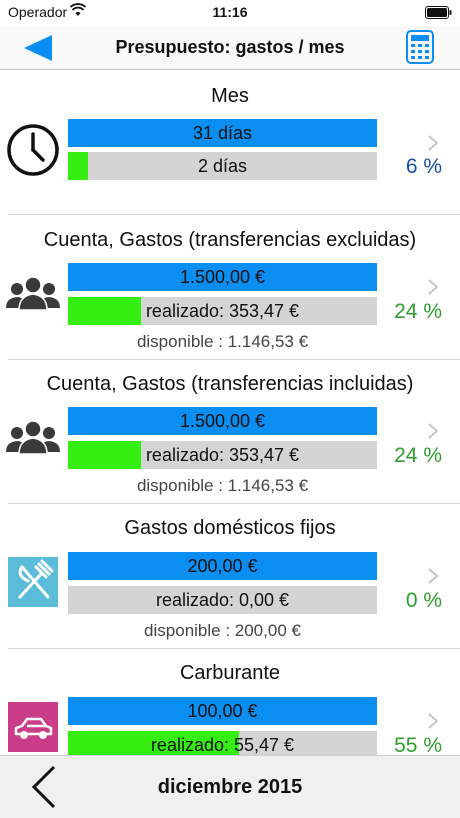  What do you see at coordinates (230, 673) in the screenshot?
I see `budget-title: Carburante` at bounding box center [230, 673].